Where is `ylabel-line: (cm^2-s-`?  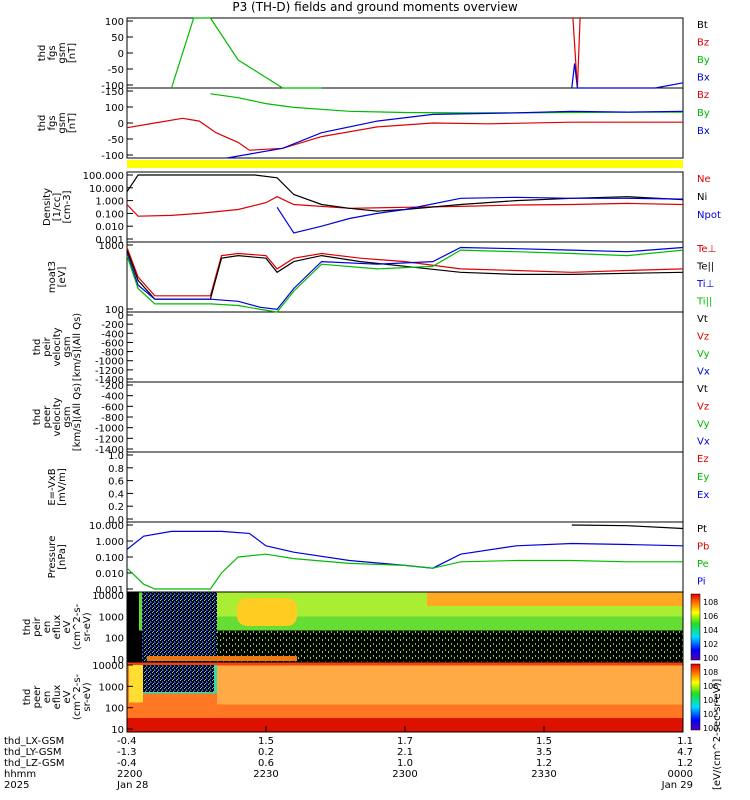 ylabel-line: (cm^2-s- is located at coordinates (77, 626).